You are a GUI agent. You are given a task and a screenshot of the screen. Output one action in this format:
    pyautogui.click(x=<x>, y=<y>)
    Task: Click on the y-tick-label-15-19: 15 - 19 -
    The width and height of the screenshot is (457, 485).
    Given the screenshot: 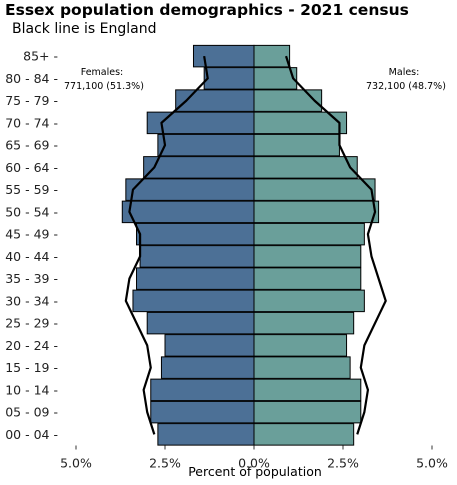 What is the action you would take?
    pyautogui.click(x=31, y=367)
    